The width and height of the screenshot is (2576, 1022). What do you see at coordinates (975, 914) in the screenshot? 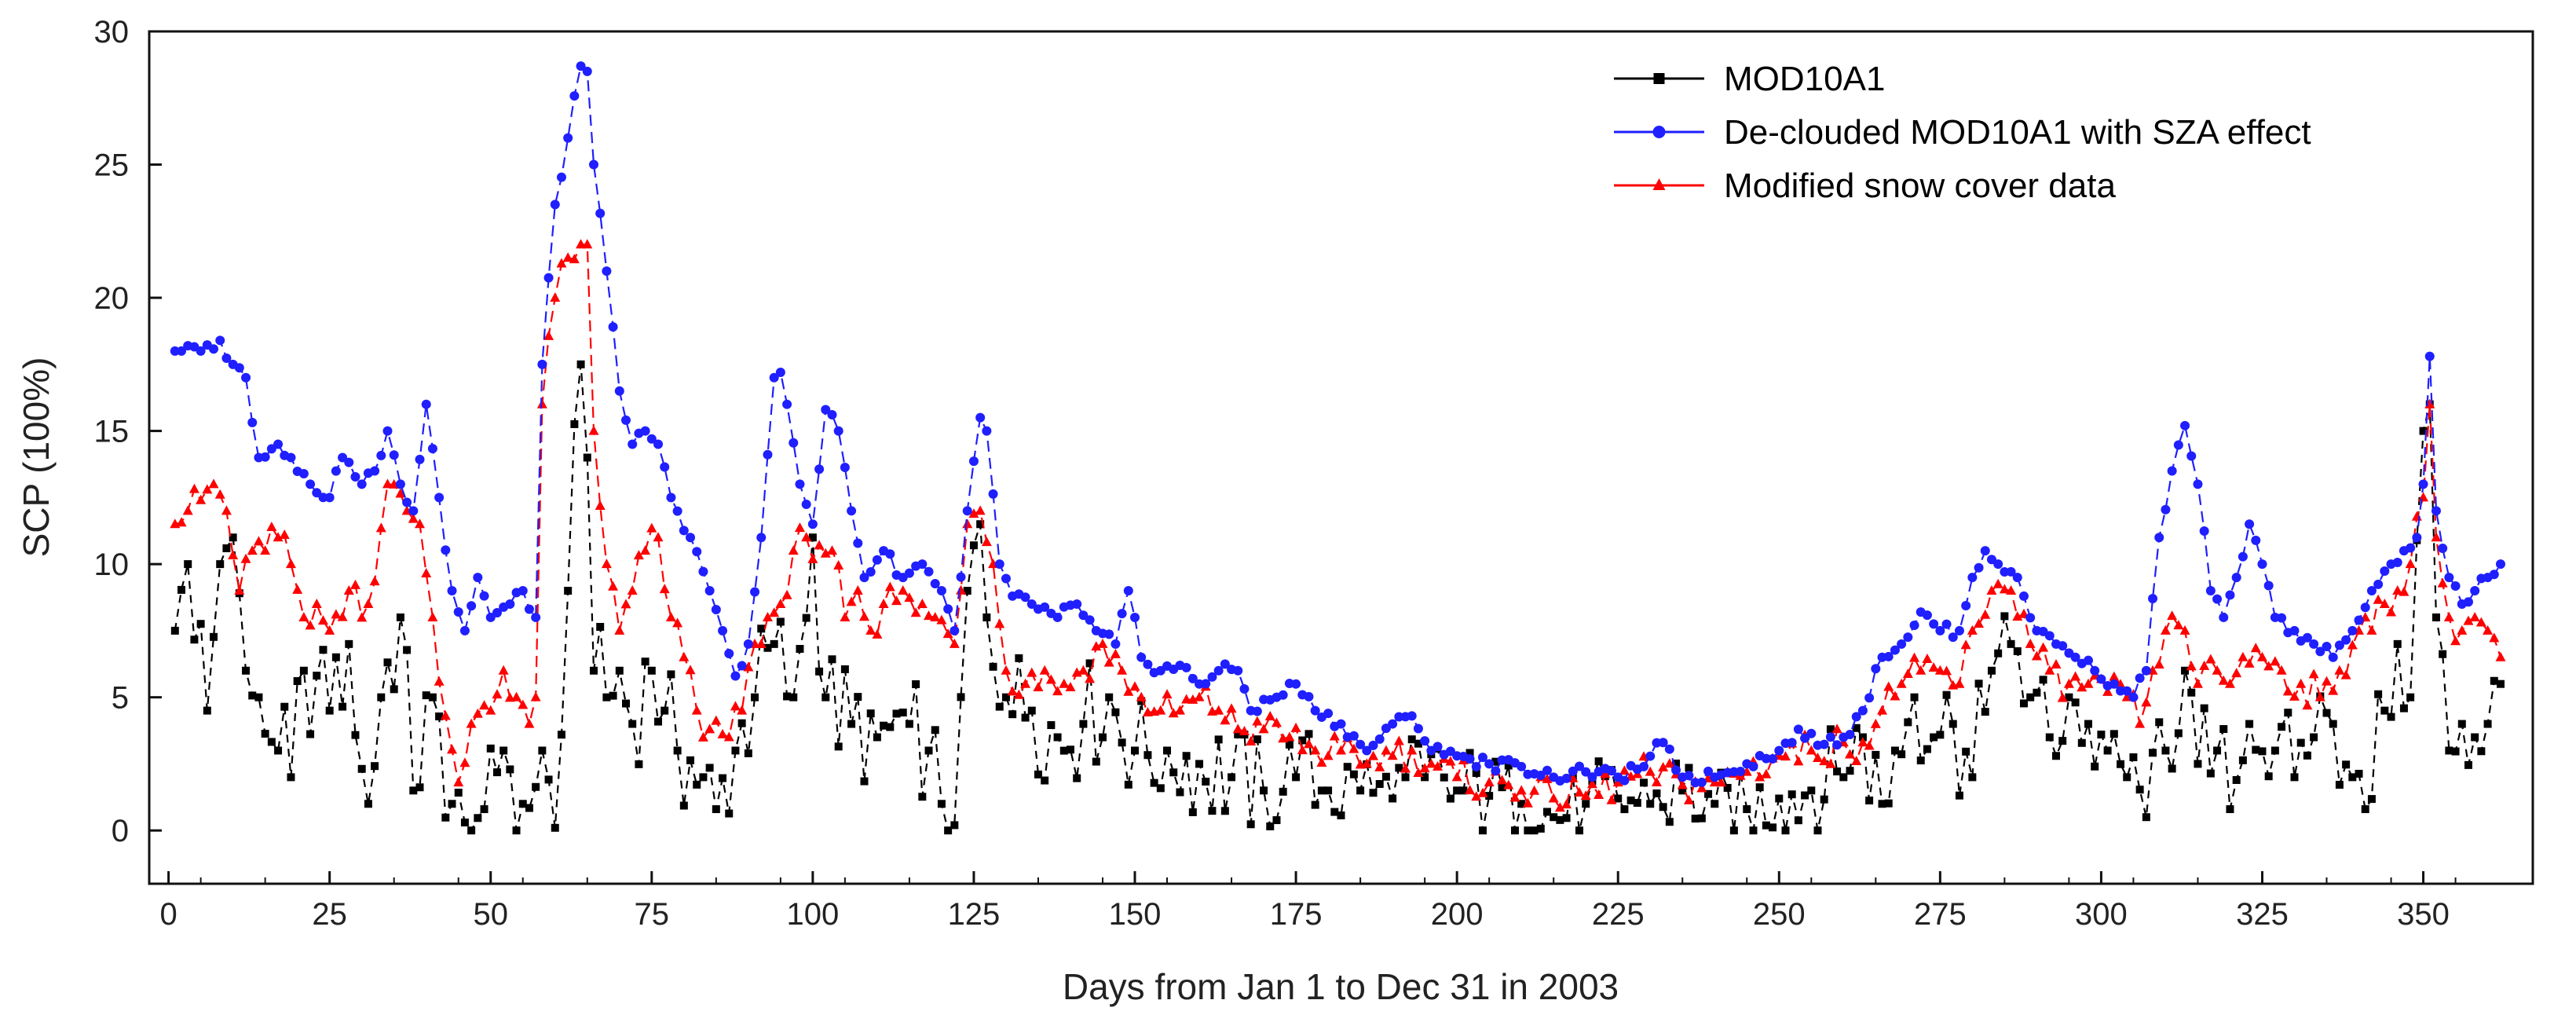
I see `x-tick-label: 125` at bounding box center [975, 914].